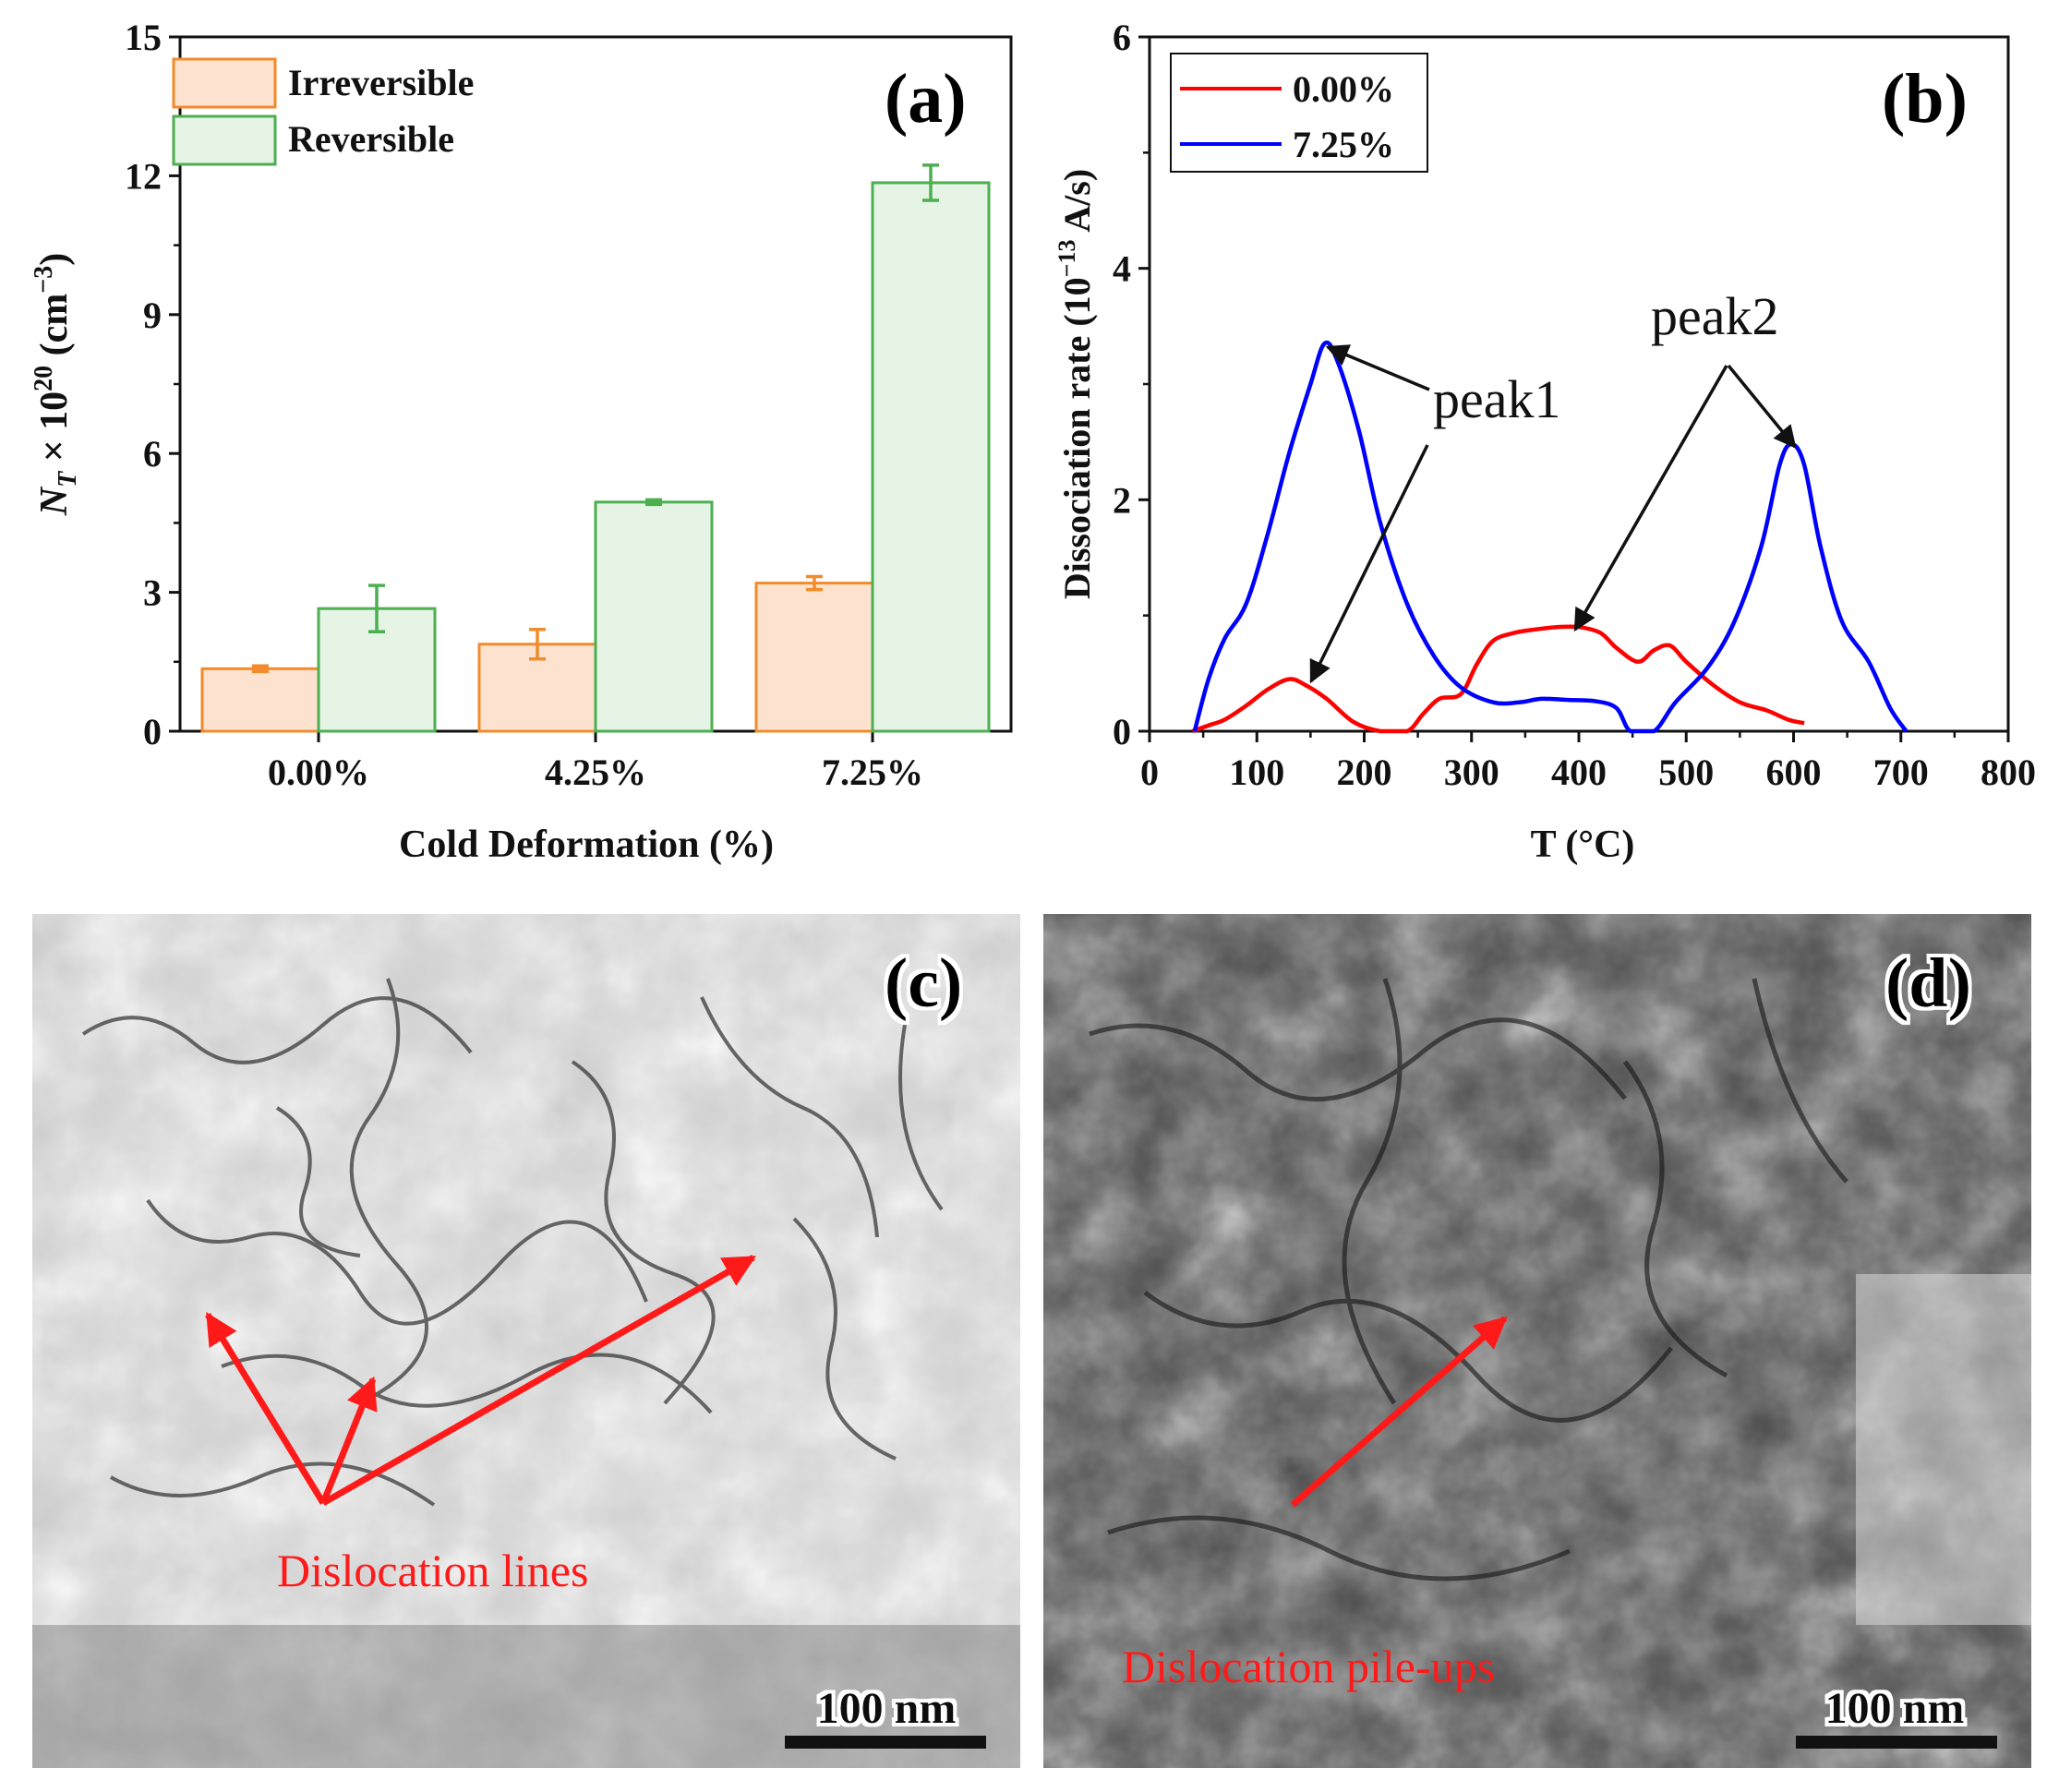  What do you see at coordinates (923, 983) in the screenshot?
I see `panel-label-c: (c)` at bounding box center [923, 983].